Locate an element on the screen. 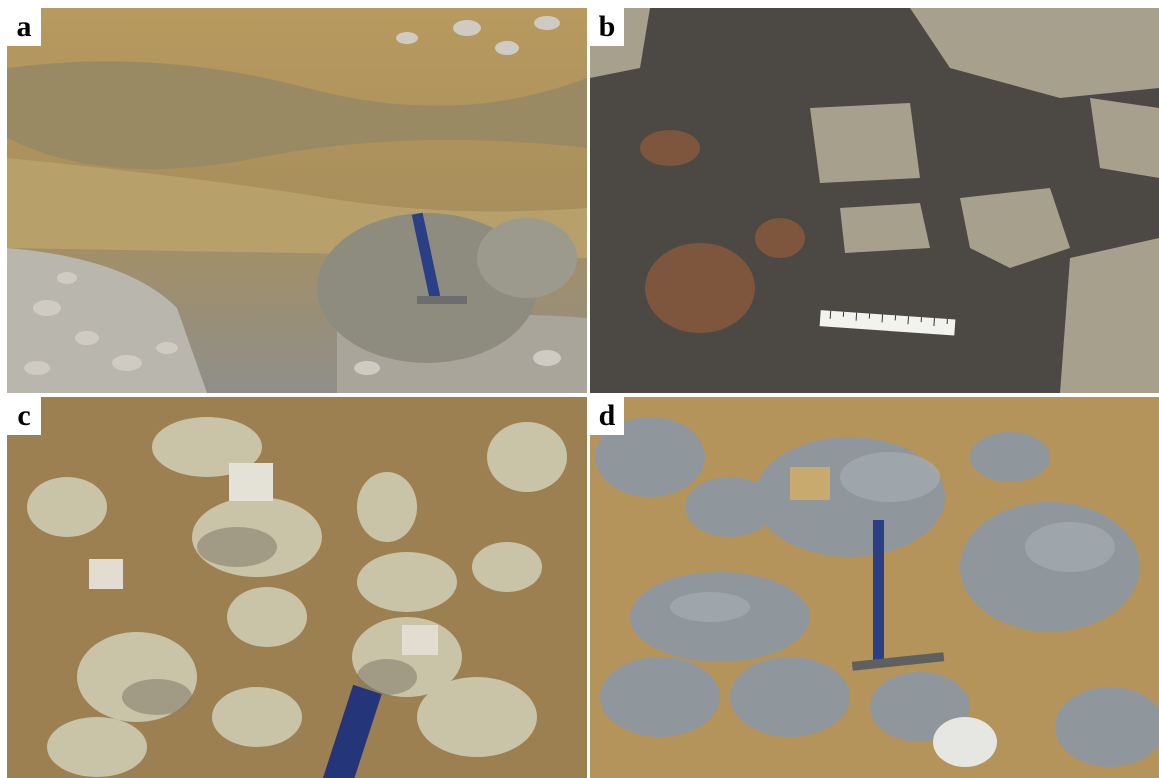 Image resolution: width=1159 pixels, height=778 pixels. panel-label-a: a is located at coordinates (24, 27).